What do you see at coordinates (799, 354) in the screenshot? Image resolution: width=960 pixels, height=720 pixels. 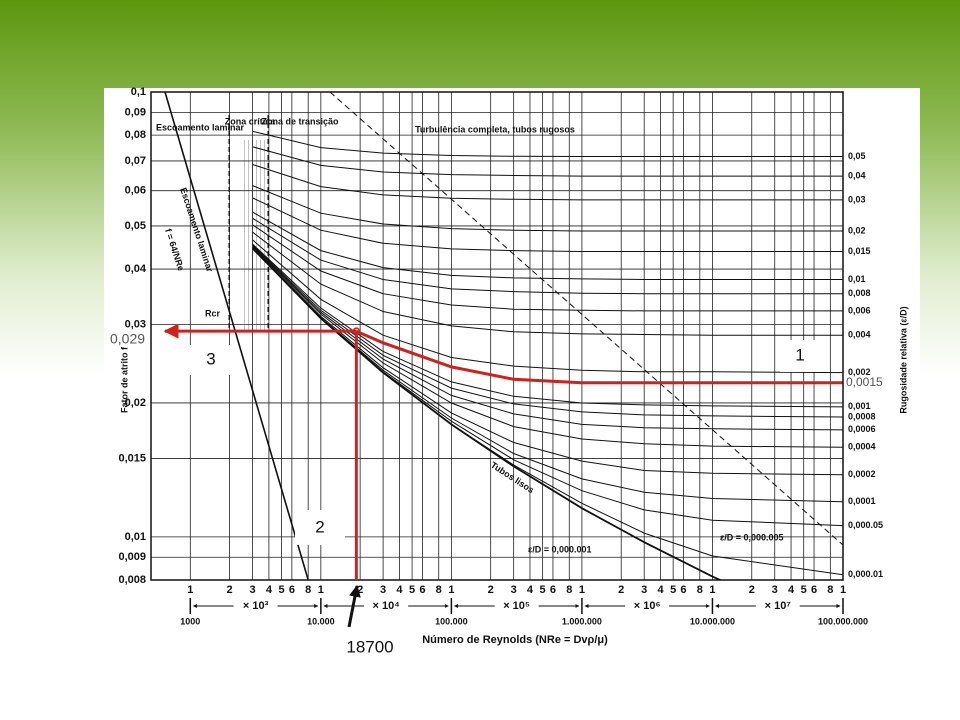 I see `step-label: 1` at bounding box center [799, 354].